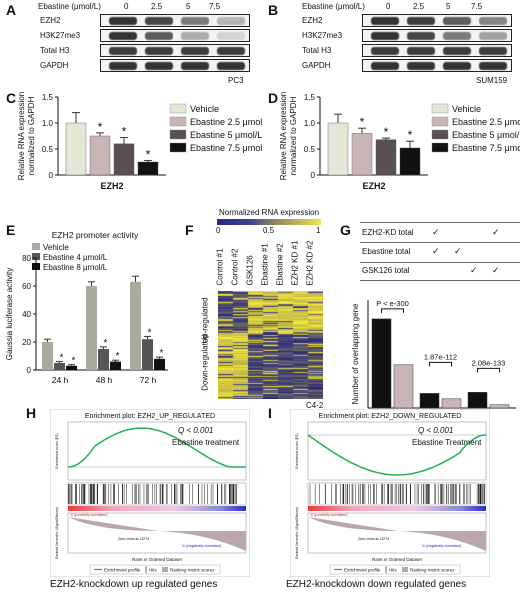  I want to click on panel-caption: EZH2-knockdown up regulated genes, so click(134, 584).